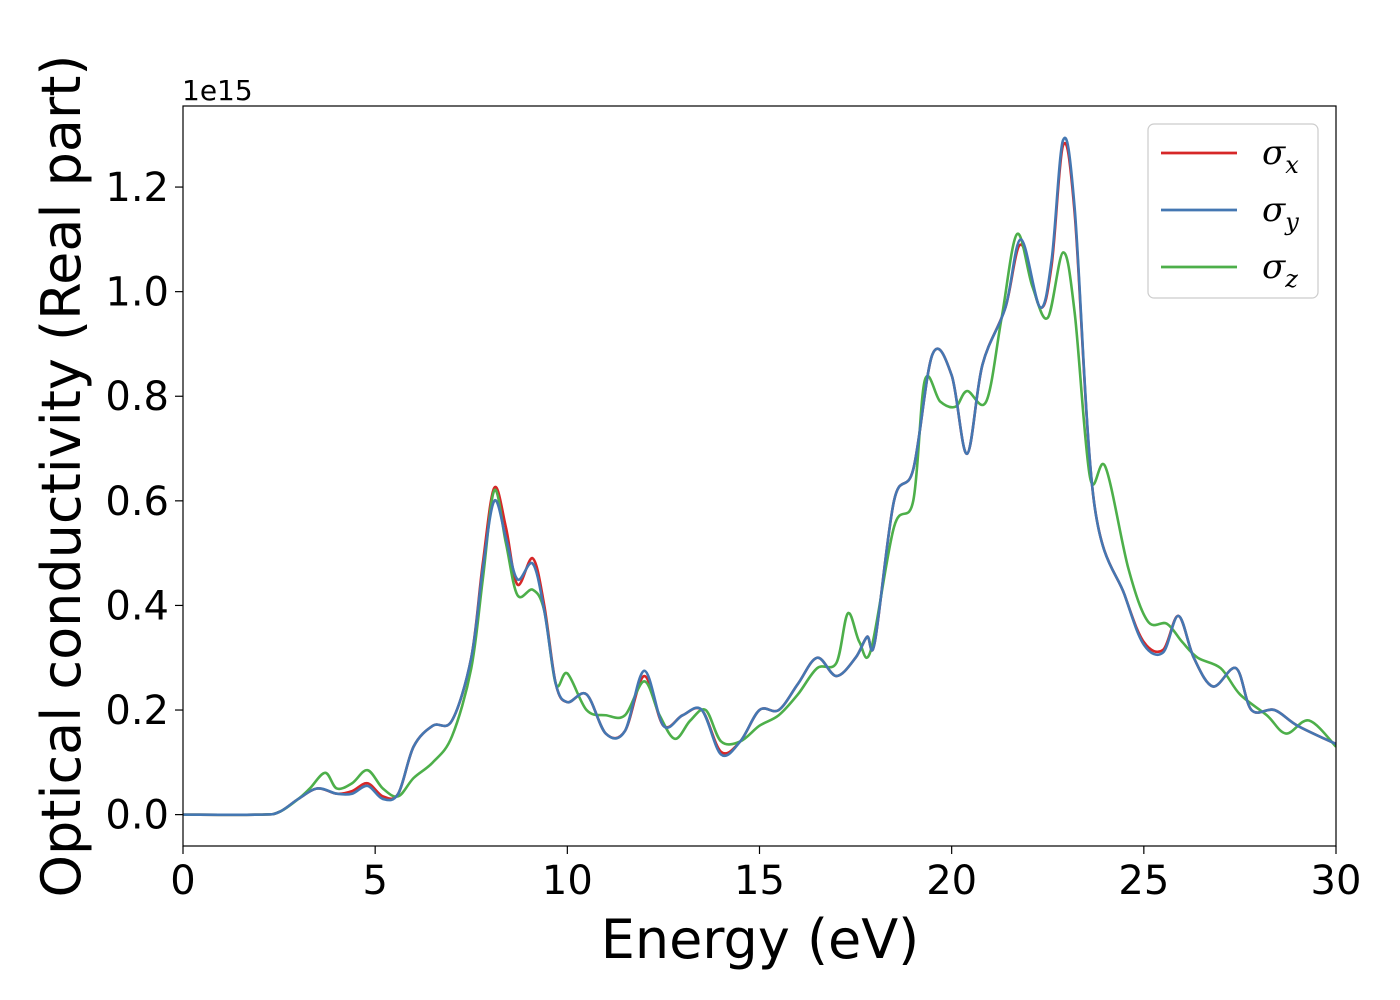  Describe the element at coordinates (1280, 270) in the screenshot. I see `legend-label-z: σz` at that location.